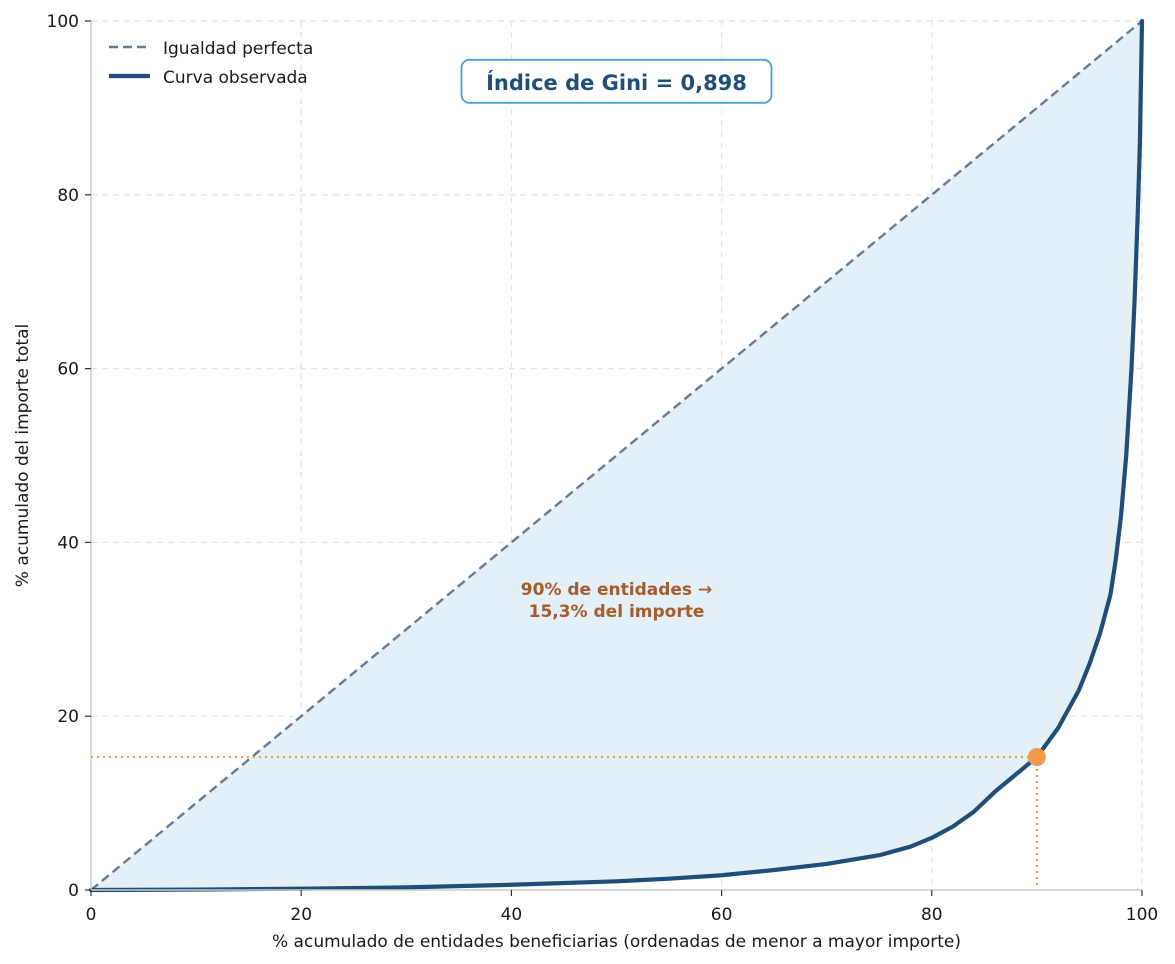 The width and height of the screenshot is (1175, 964). I want to click on gini-box-border, so click(616, 81).